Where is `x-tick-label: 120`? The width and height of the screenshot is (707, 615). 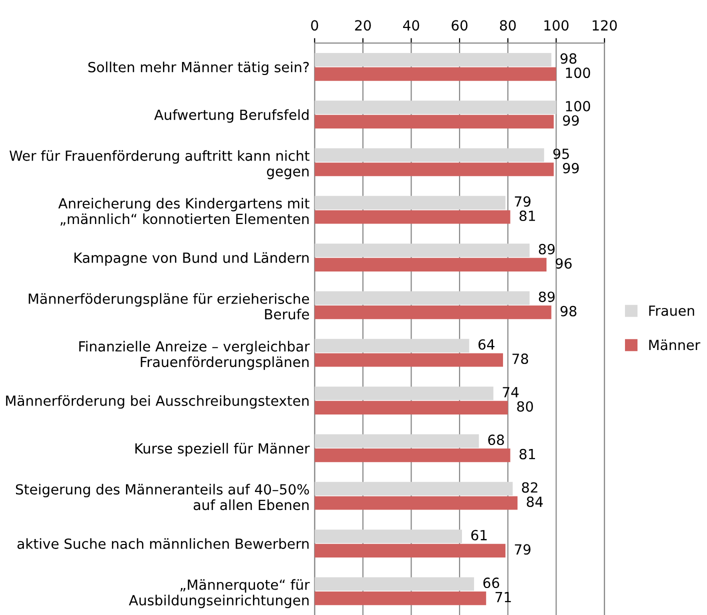 x-tick-label: 120 is located at coordinates (604, 25).